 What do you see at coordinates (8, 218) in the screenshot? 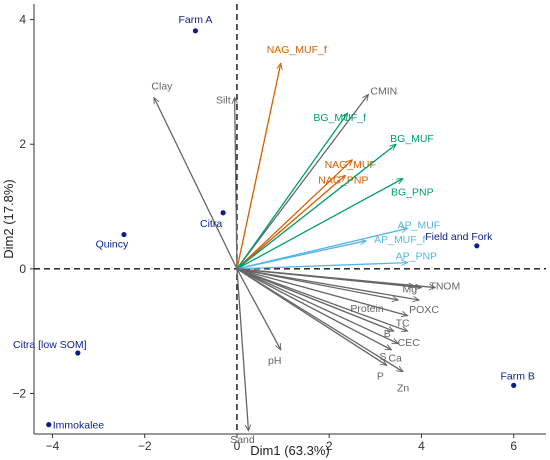
I see `y-axis-title: Dim2 (17.8%)` at bounding box center [8, 218].